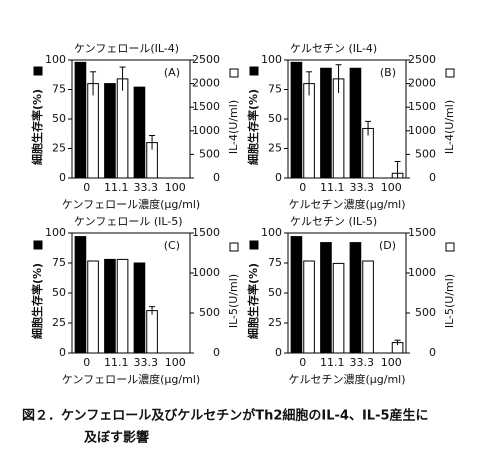  Describe the element at coordinates (116, 438) in the screenshot. I see `caption: 及ぼす影響` at that location.